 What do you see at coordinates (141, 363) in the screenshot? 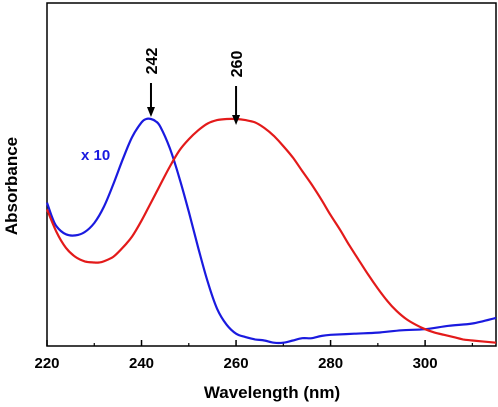
I see `x-tick-label: 240` at bounding box center [141, 363].